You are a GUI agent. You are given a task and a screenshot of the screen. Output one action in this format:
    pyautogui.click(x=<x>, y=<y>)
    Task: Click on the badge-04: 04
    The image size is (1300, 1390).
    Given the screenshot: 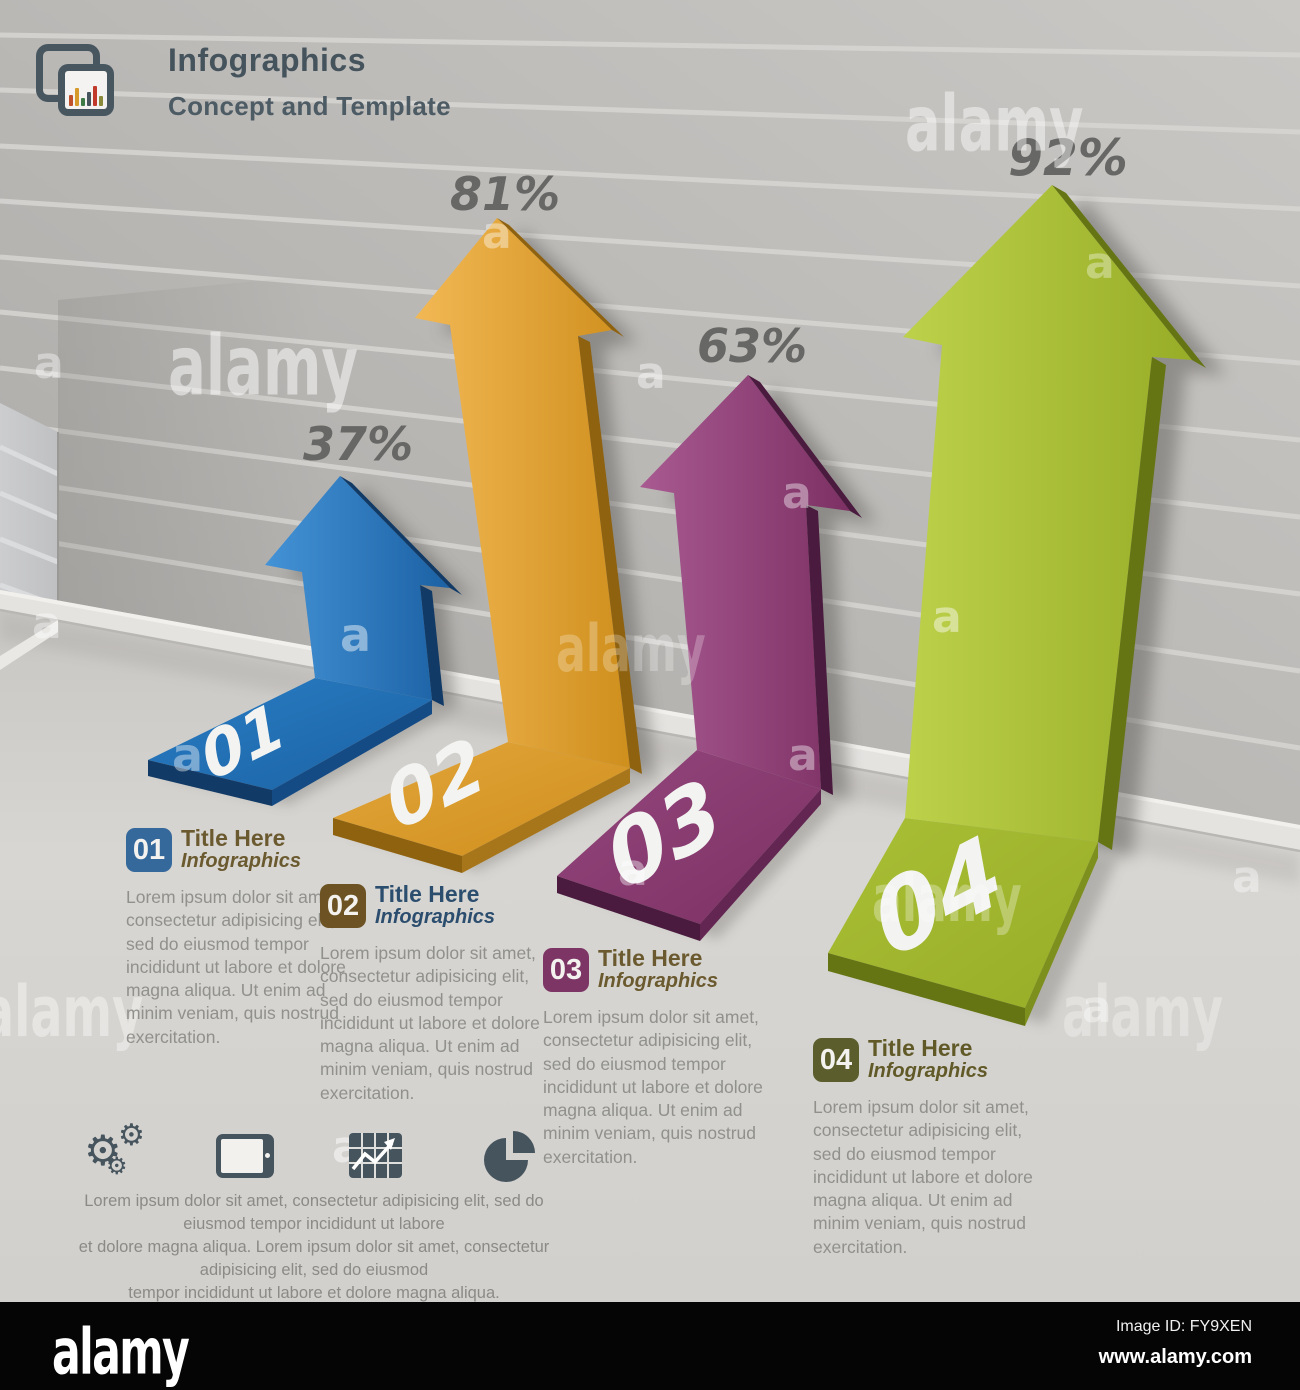 What is the action you would take?
    pyautogui.click(x=836, y=1060)
    